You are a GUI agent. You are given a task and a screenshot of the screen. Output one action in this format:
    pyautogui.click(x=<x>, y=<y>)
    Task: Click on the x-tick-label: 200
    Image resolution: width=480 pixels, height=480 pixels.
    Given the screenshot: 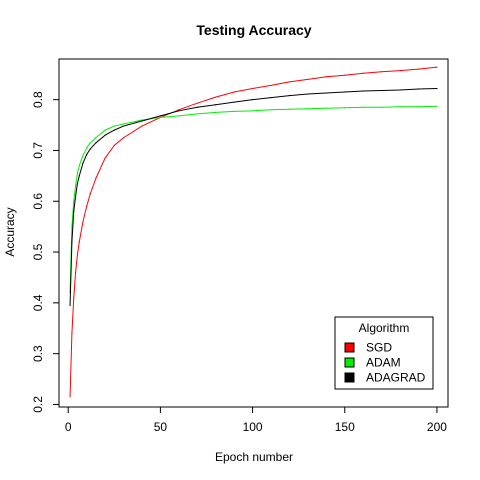 What is the action you would take?
    pyautogui.click(x=437, y=427)
    